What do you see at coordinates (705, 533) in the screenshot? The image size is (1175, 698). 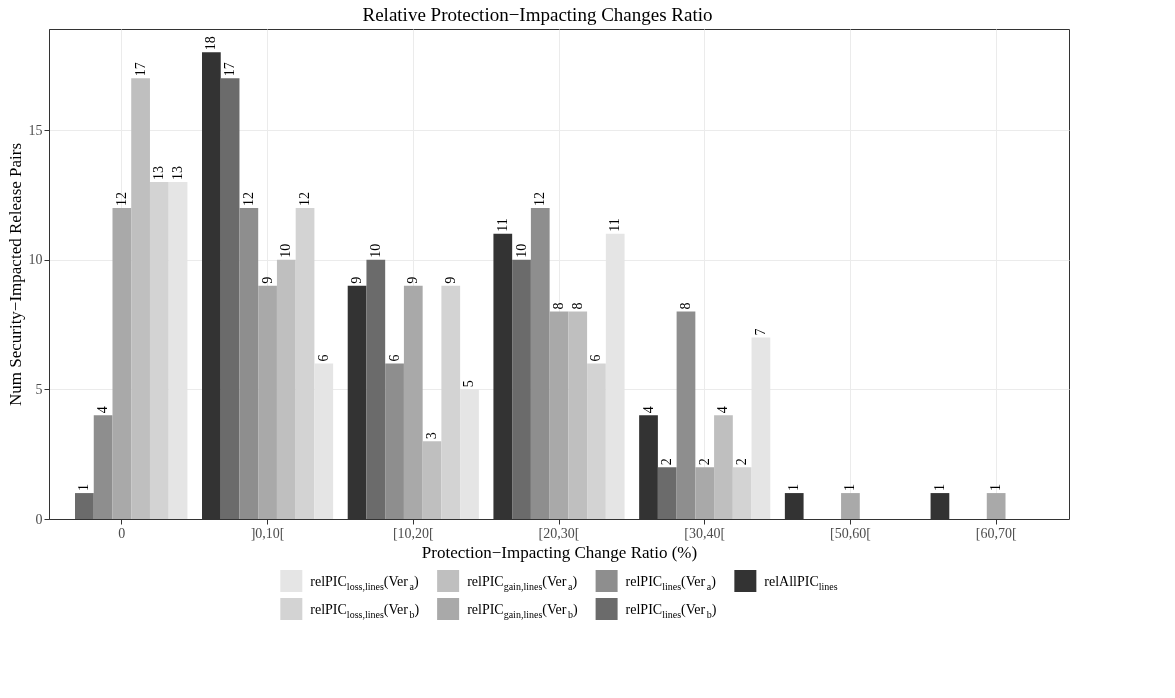 I see `x-tick-label: [30,40[` at bounding box center [705, 533].